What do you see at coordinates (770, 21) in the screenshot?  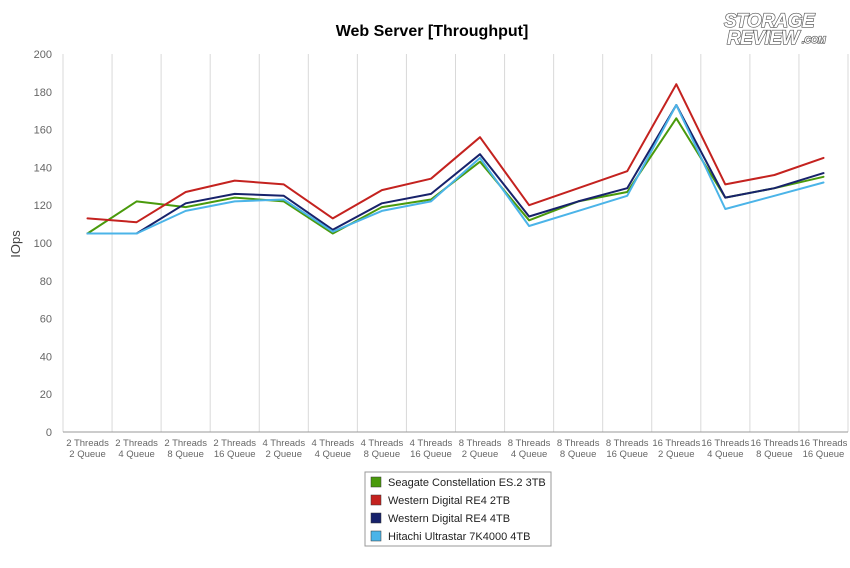 I see `logo-line-1: STORAGE` at bounding box center [770, 21].